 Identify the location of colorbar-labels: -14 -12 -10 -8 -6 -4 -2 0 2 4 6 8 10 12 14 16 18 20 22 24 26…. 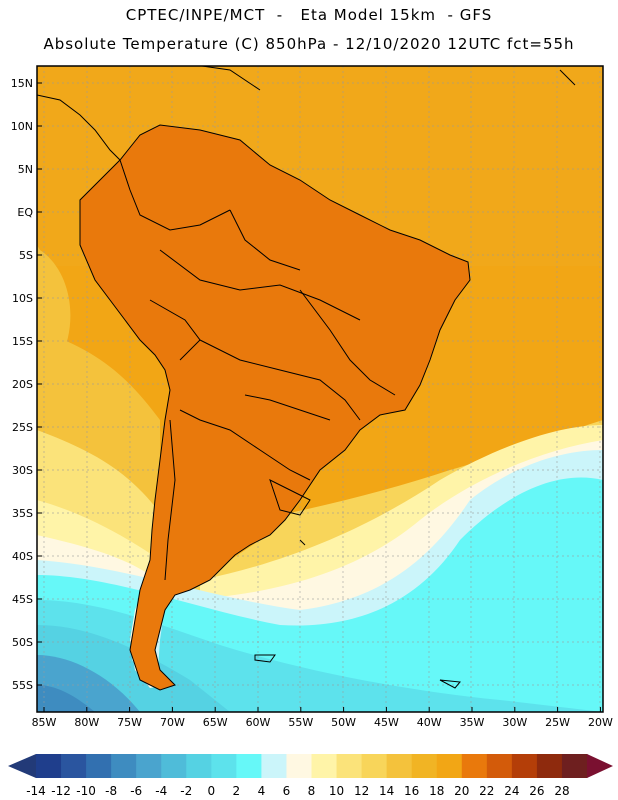
(297, 791).